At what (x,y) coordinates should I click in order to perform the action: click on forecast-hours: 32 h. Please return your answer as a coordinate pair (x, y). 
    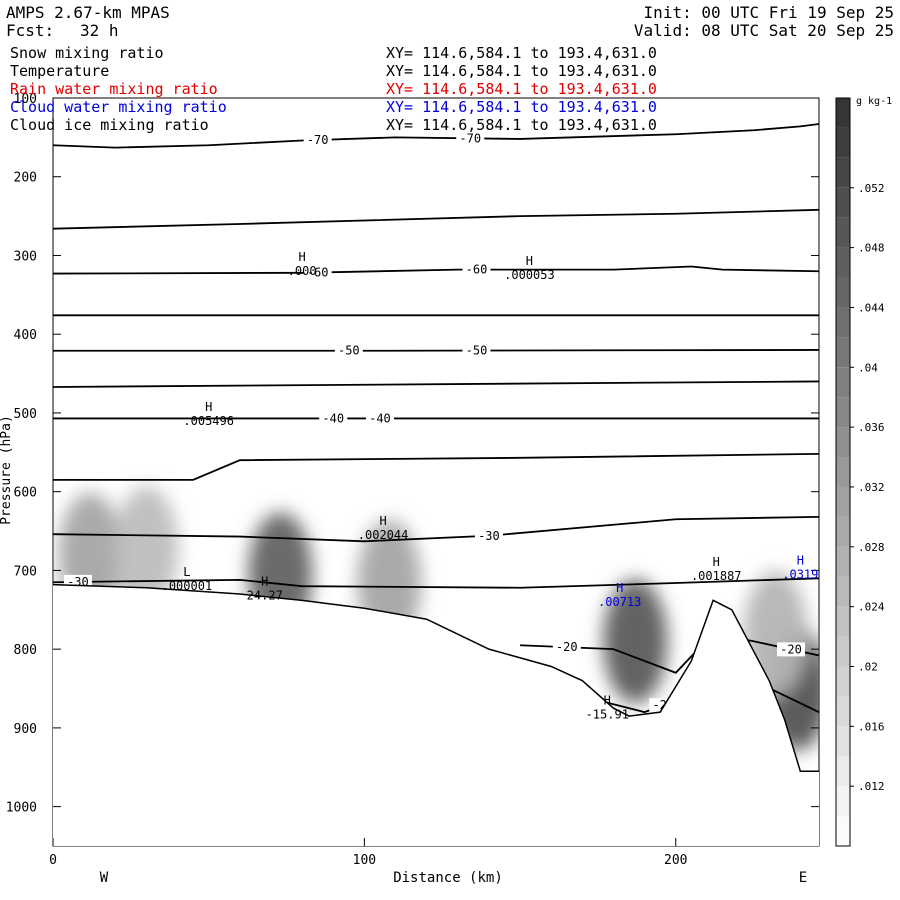
    Looking at the image, I should click on (99, 30).